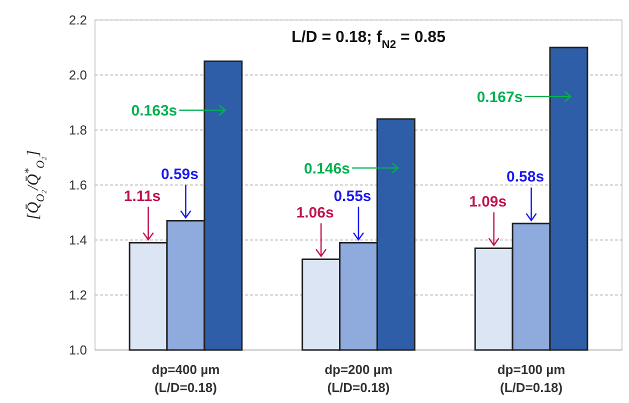 Image resolution: width=629 pixels, height=403 pixels. What do you see at coordinates (77, 240) in the screenshot?
I see `y-tick-label: 1.4` at bounding box center [77, 240].